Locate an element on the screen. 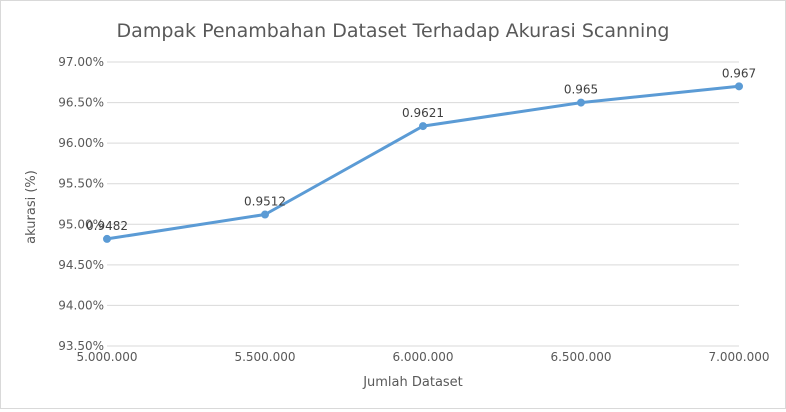 This screenshot has width=786, height=412. x-axis-title: Jumlah Dataset is located at coordinates (412, 382).